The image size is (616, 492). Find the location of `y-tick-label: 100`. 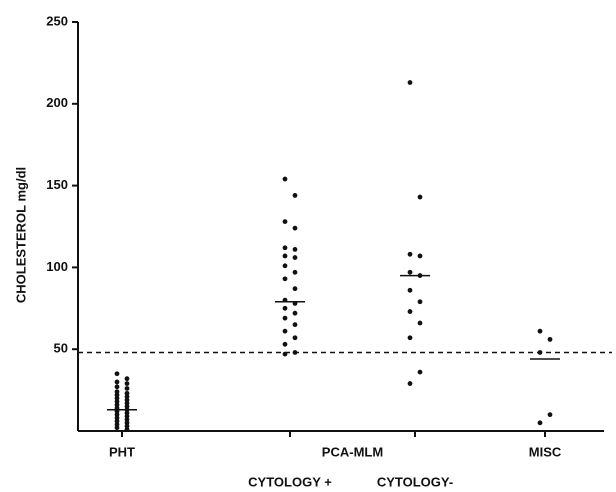

y-tick-label: 100 is located at coordinates (57, 266).